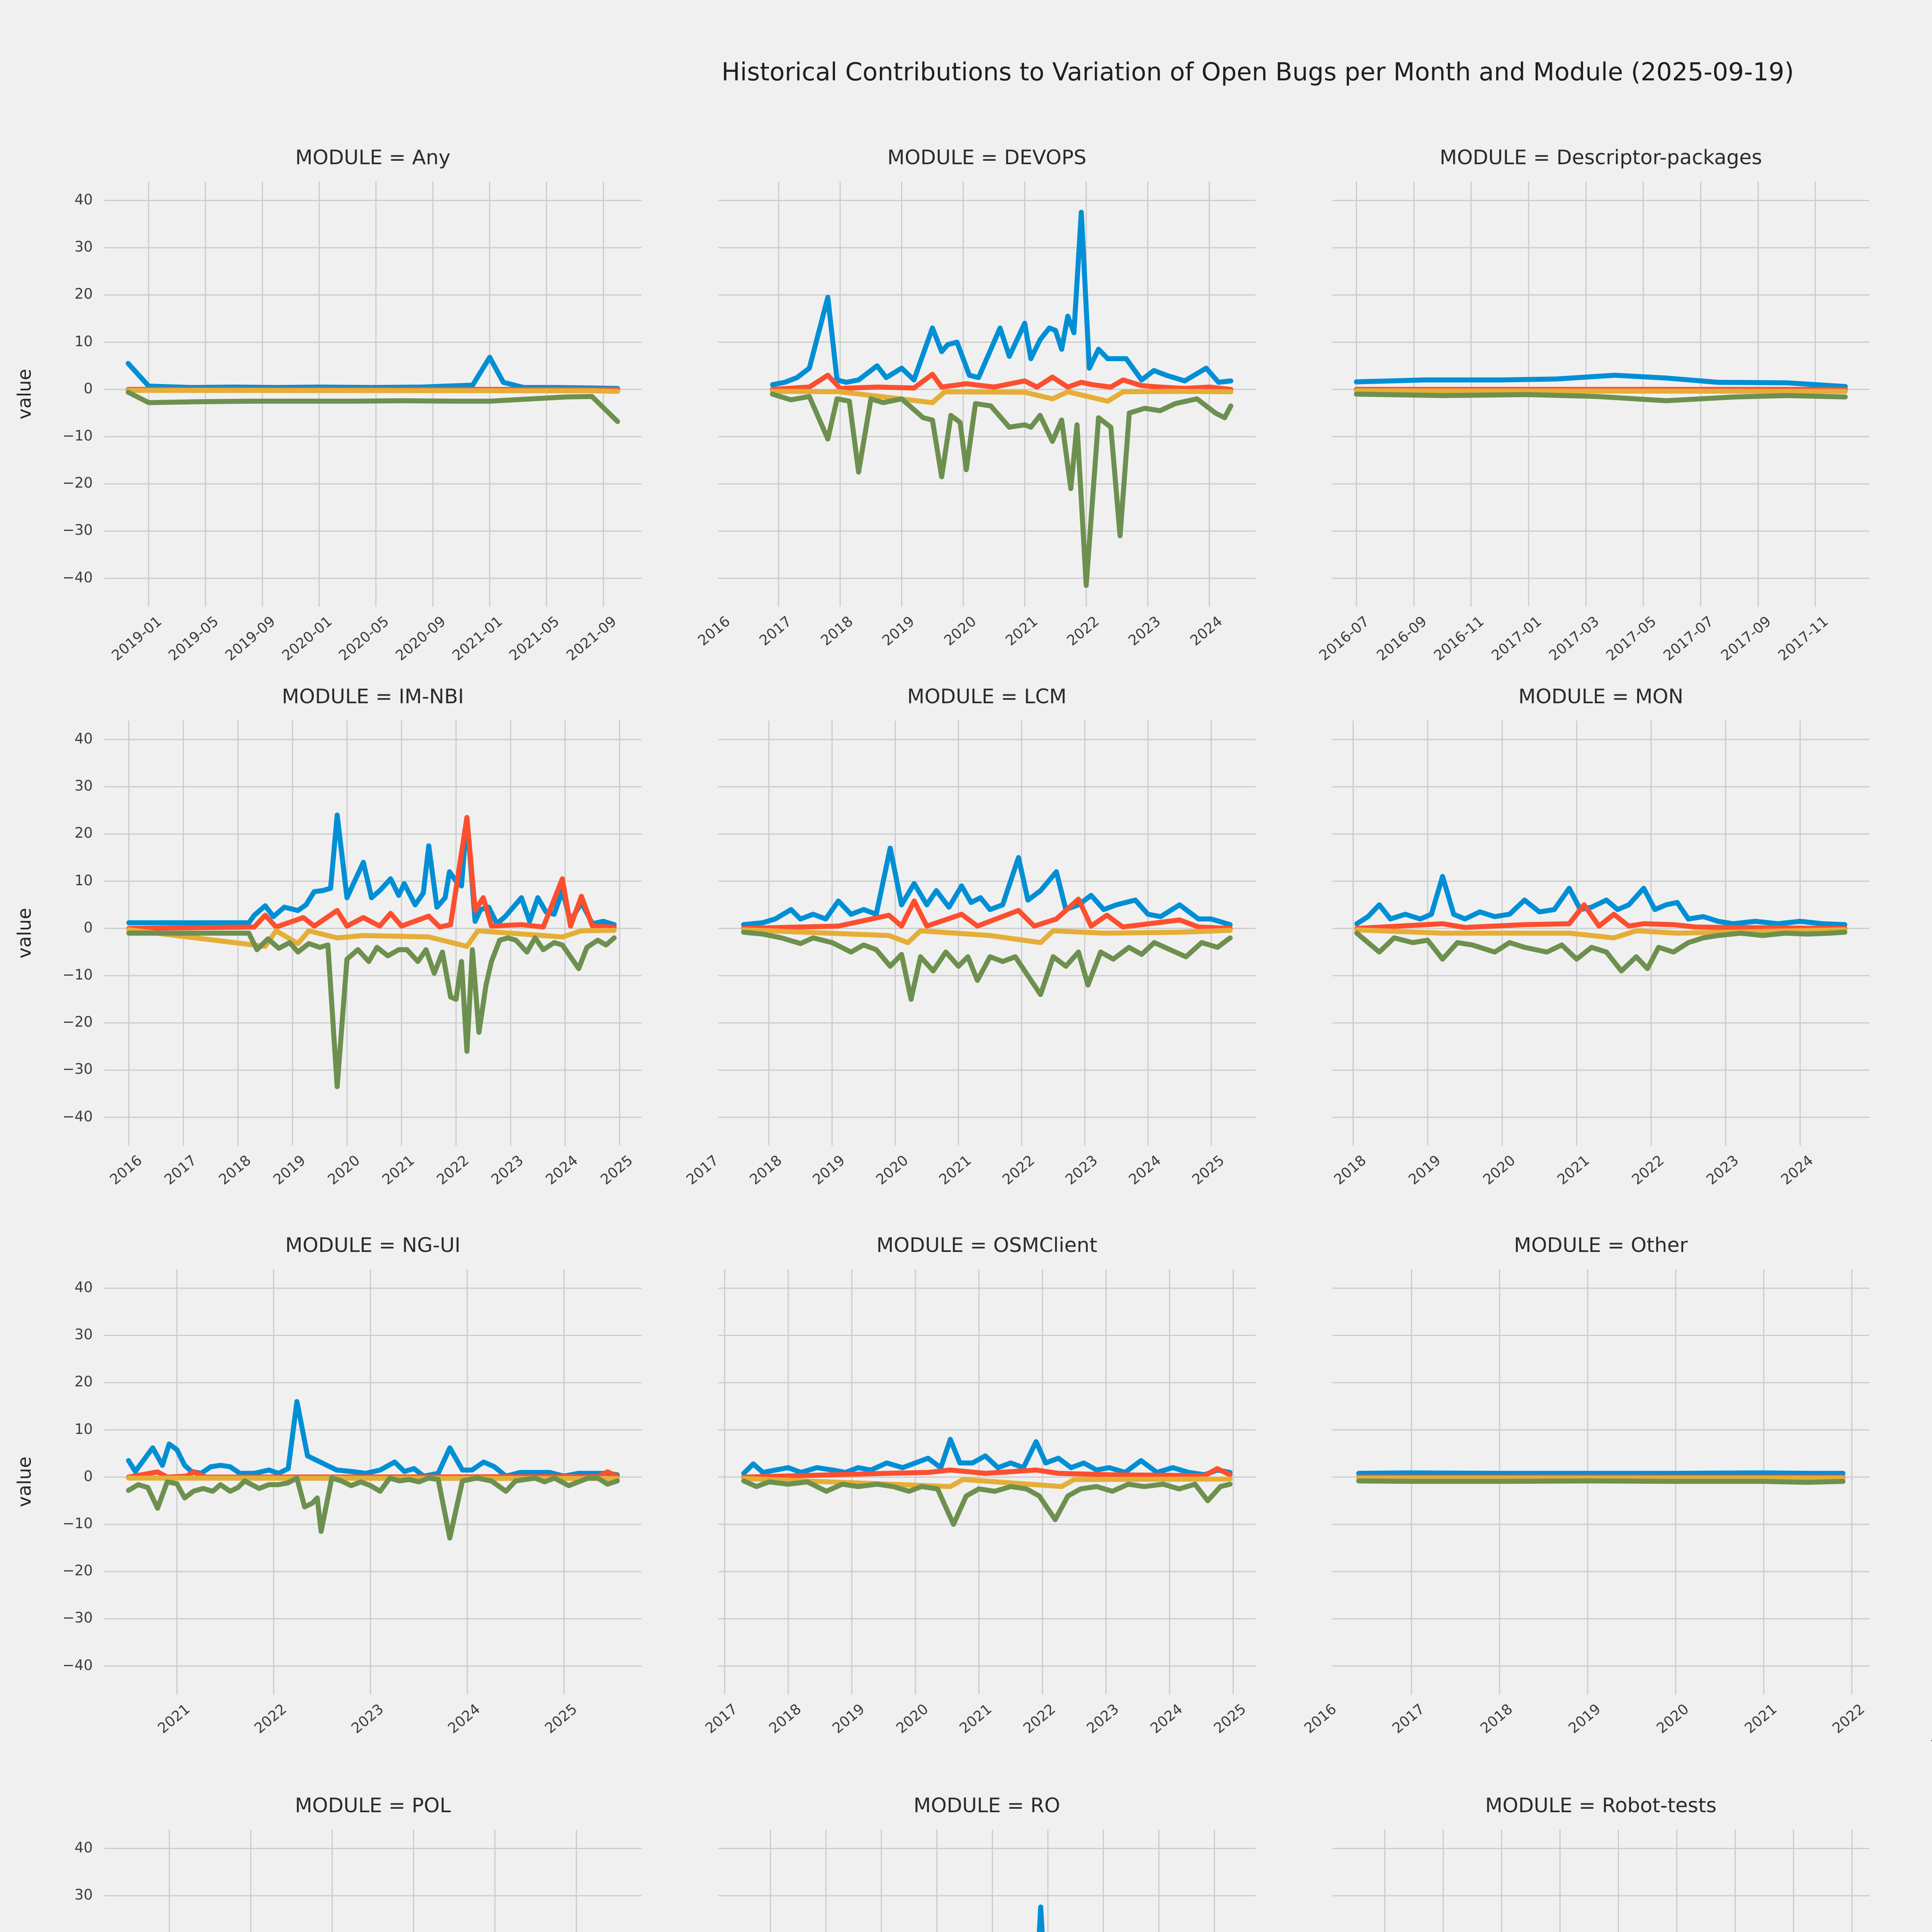 This screenshot has height=1932, width=1932. I want to click on facet-MON: MODULE = MON 2018 2019 2020 2021 2022 2023 2024, so click(1600, 936).